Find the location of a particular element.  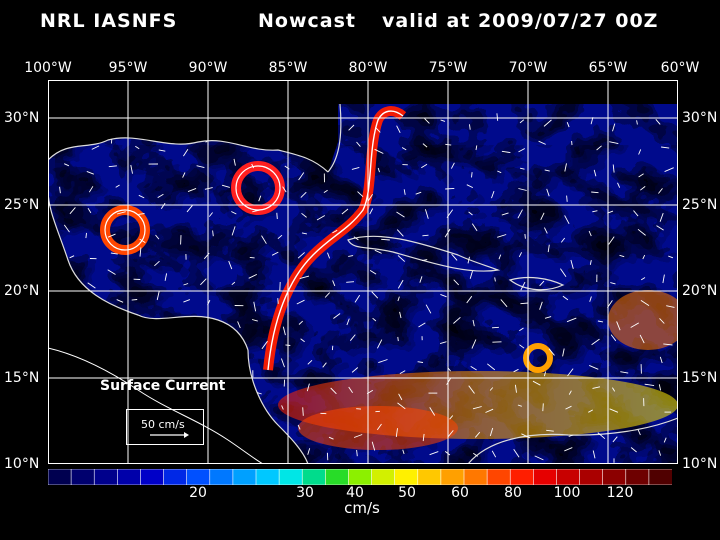

scale-text: 50 cm/s is located at coordinates (163, 424).